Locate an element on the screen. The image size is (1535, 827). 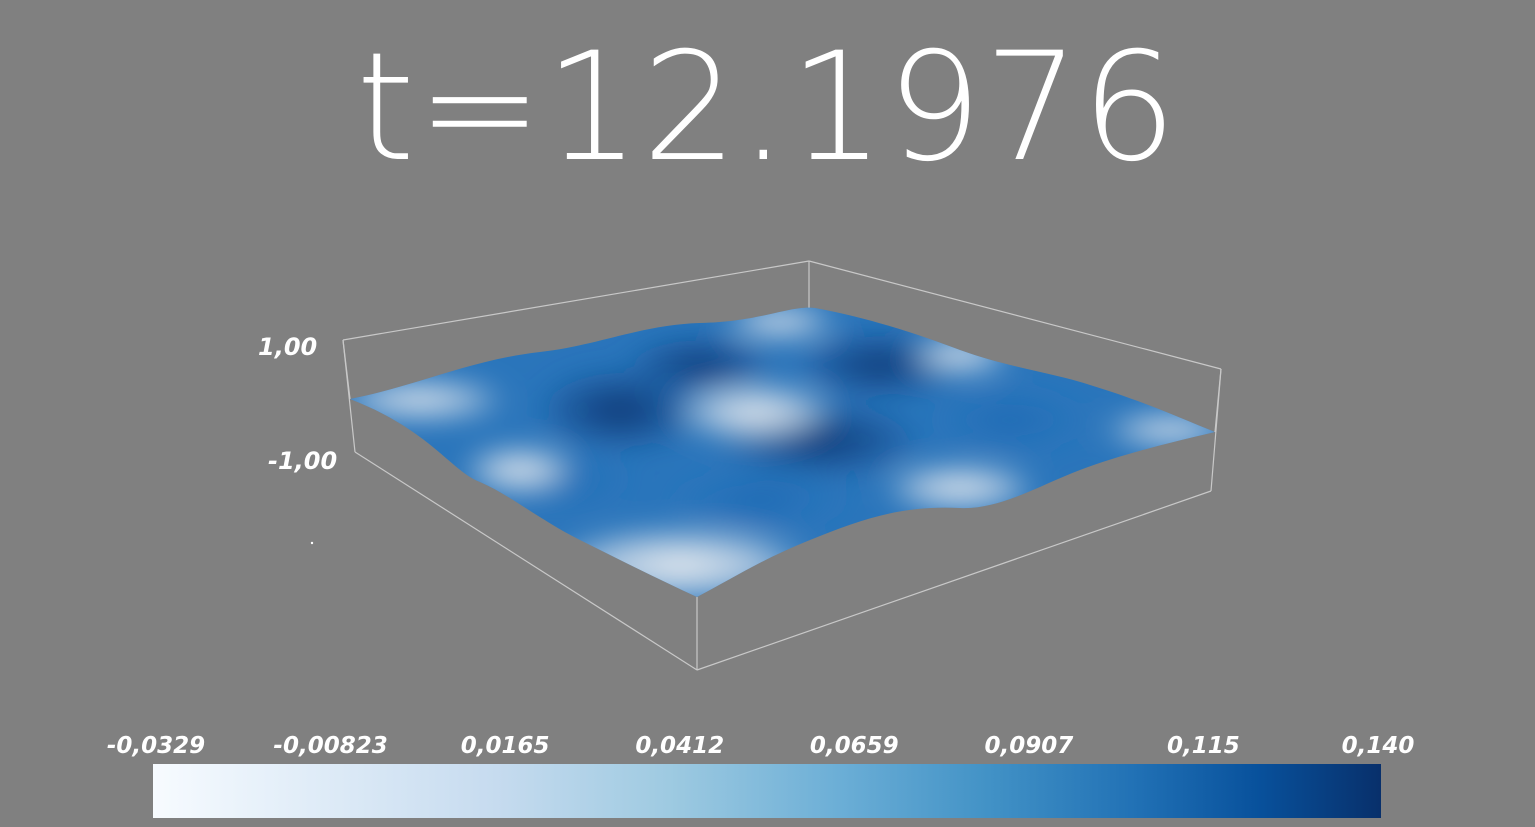
time-annotation: t=12.1976 is located at coordinates (767, 108).